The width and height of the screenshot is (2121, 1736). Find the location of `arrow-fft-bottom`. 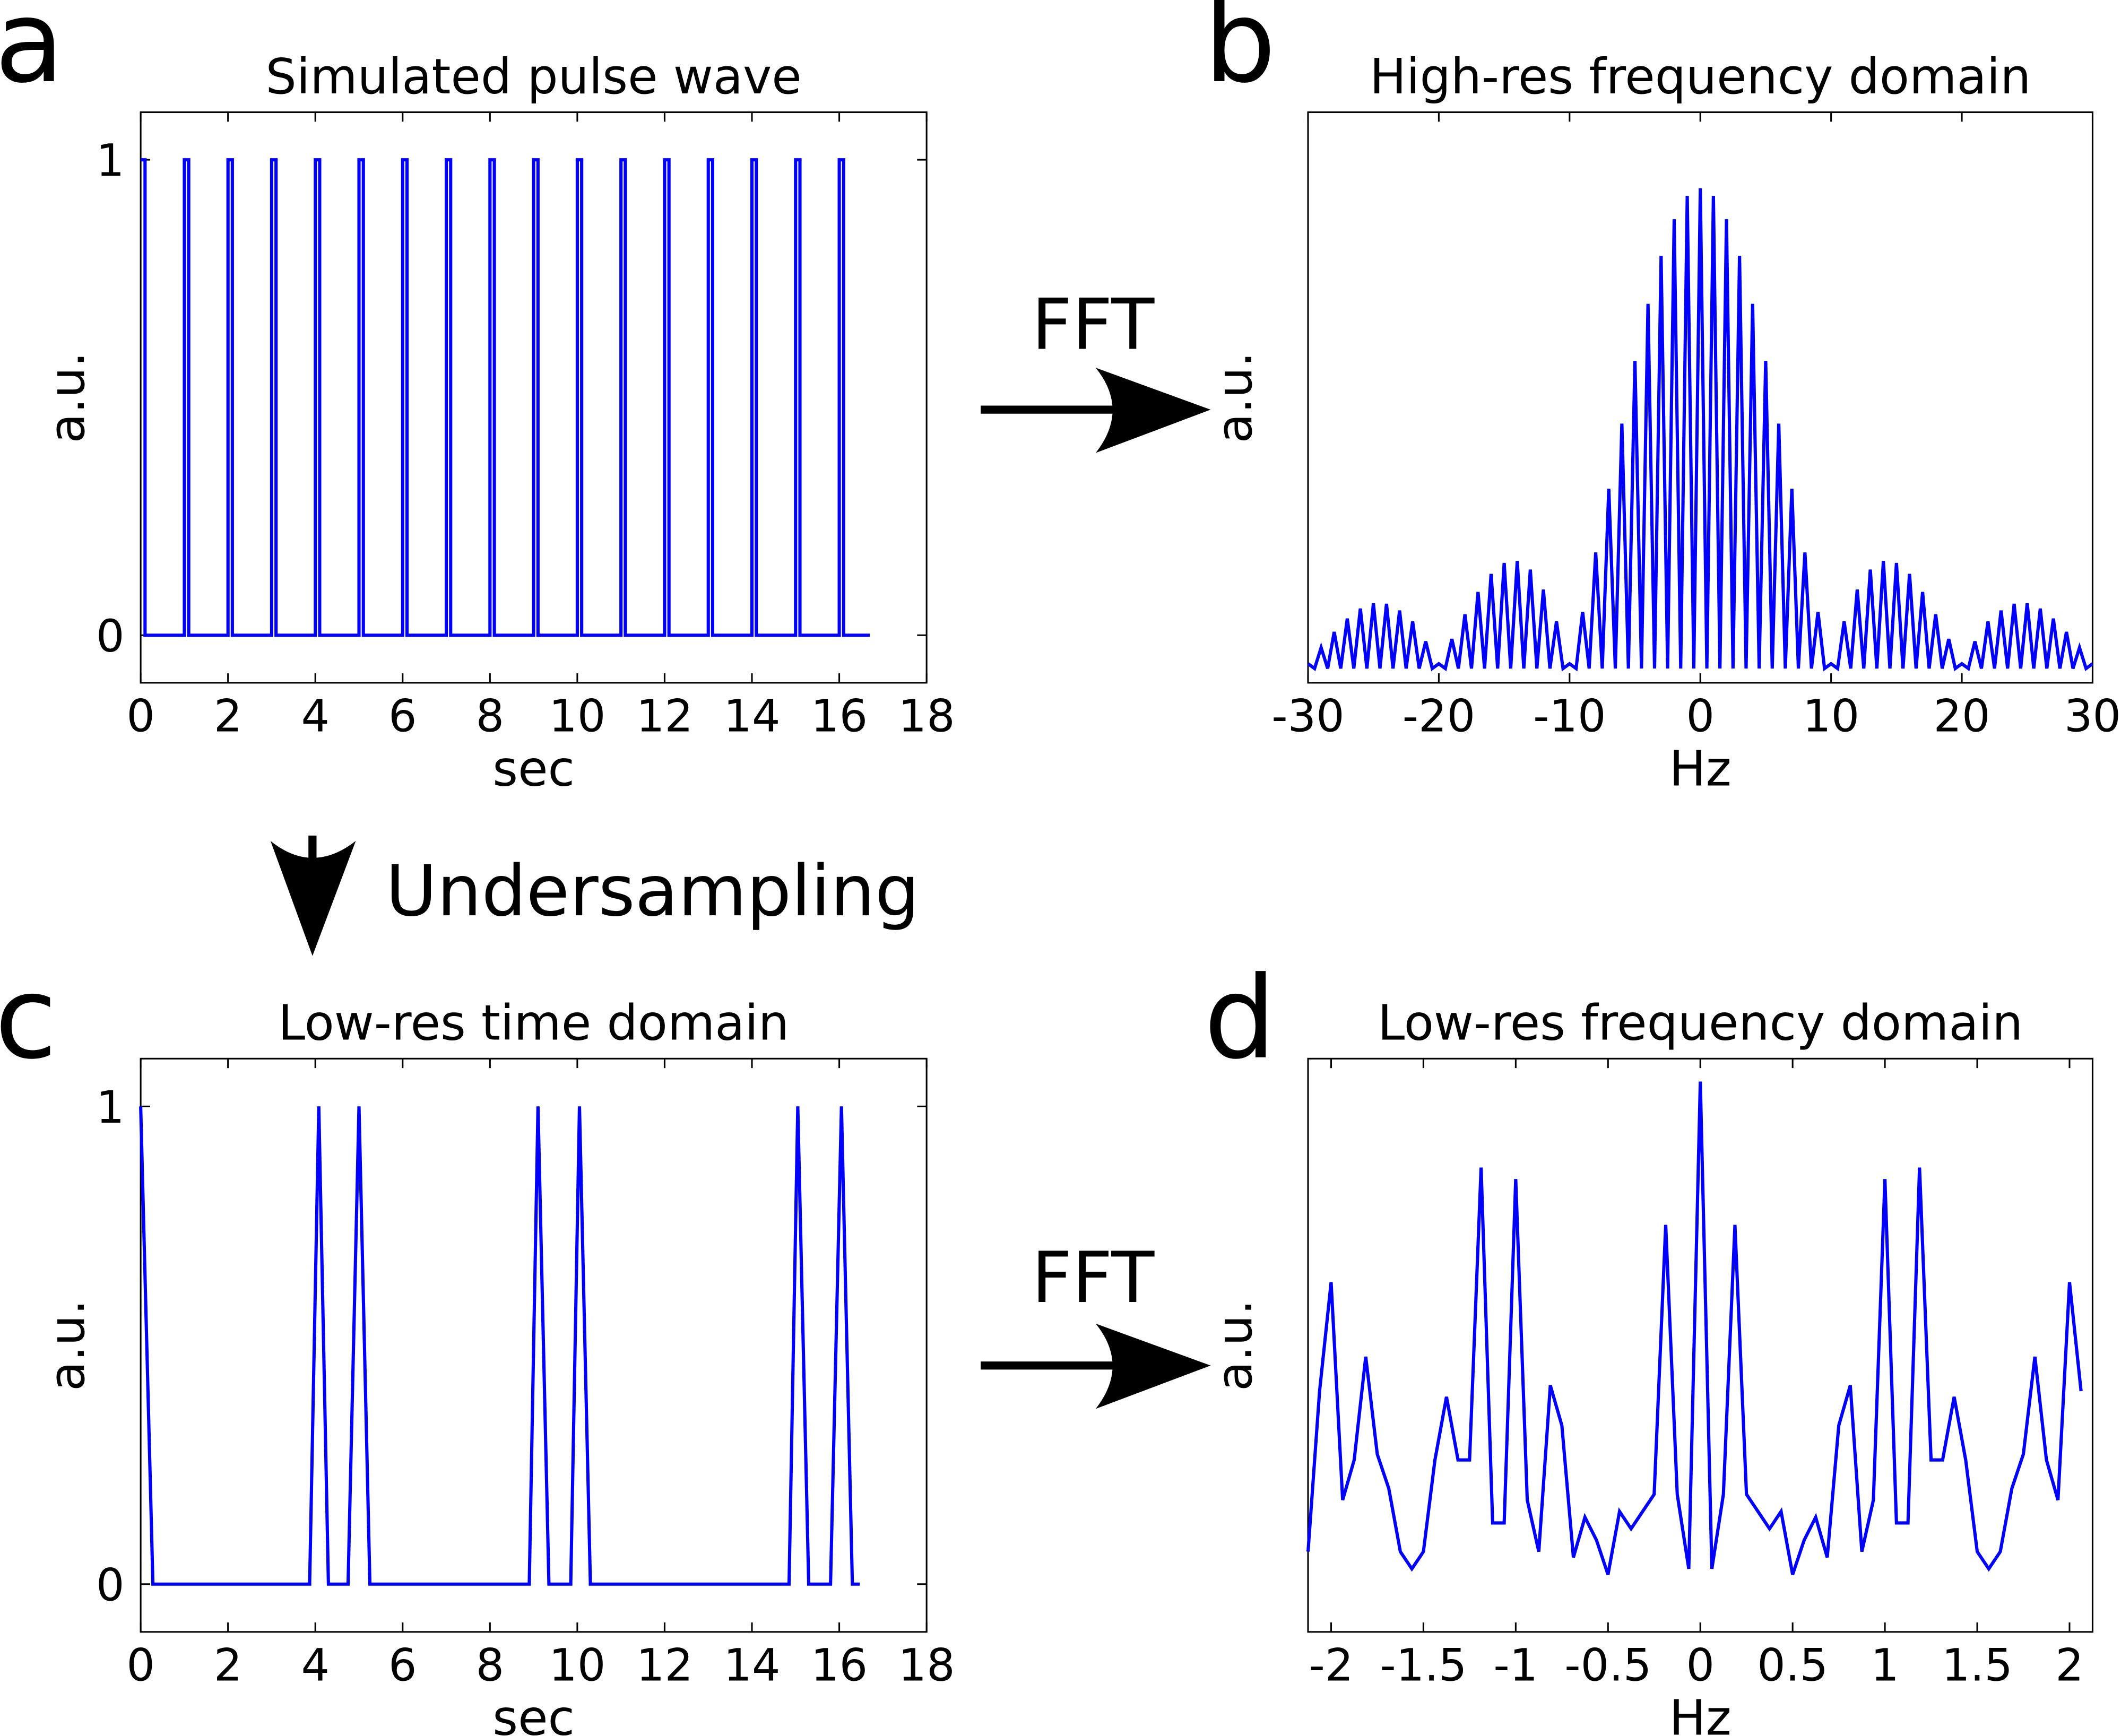

arrow-fft-bottom is located at coordinates (1096, 1366).